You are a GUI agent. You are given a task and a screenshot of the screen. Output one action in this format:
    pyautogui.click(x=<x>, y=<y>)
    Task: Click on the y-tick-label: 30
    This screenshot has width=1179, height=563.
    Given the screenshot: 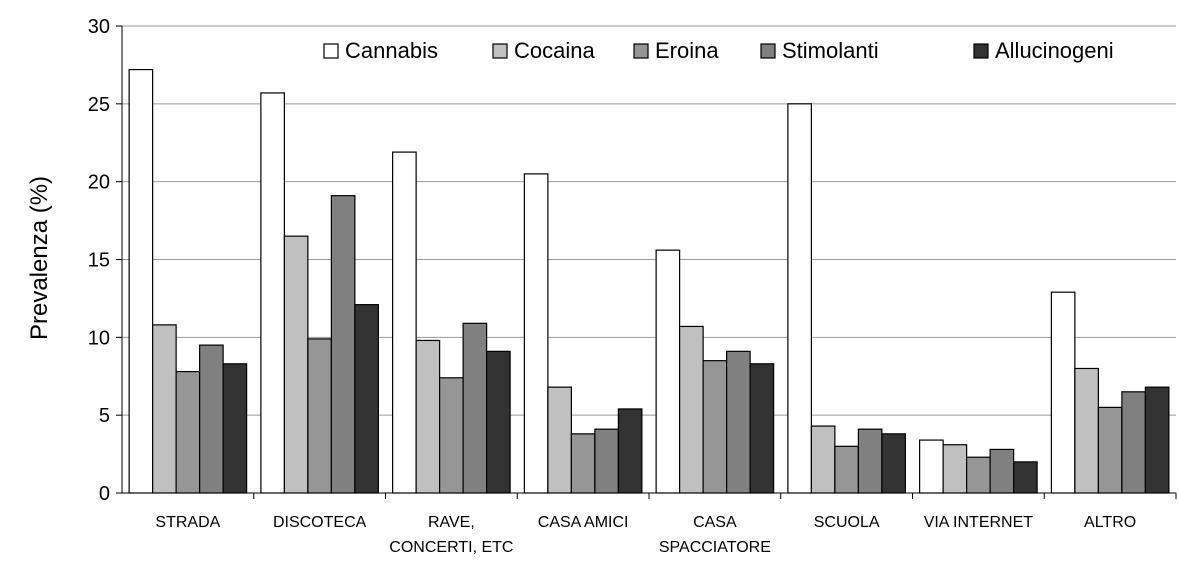 What is the action you would take?
    pyautogui.click(x=99, y=27)
    